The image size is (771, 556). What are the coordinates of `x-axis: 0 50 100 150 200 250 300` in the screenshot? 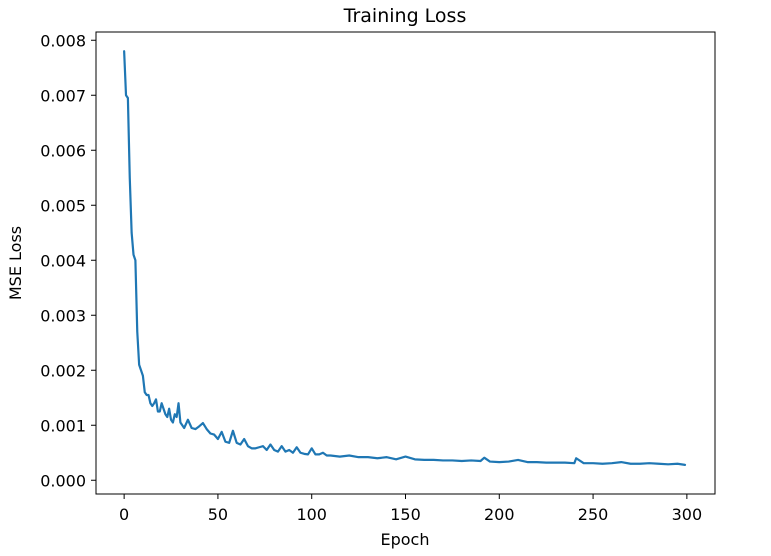 It's located at (410, 509).